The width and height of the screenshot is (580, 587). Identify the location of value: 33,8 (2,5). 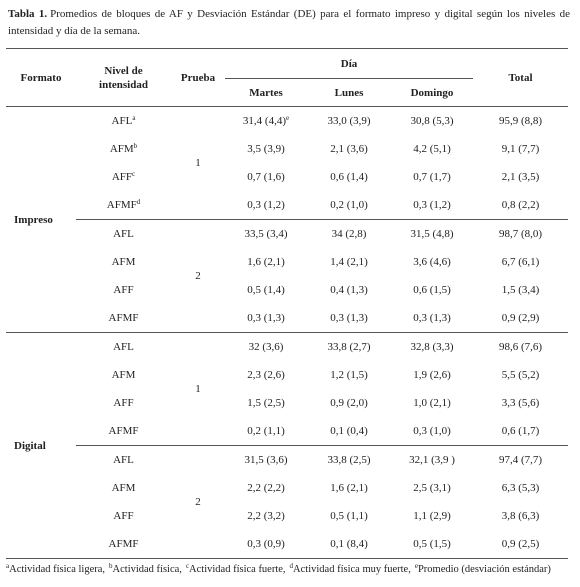
(349, 460).